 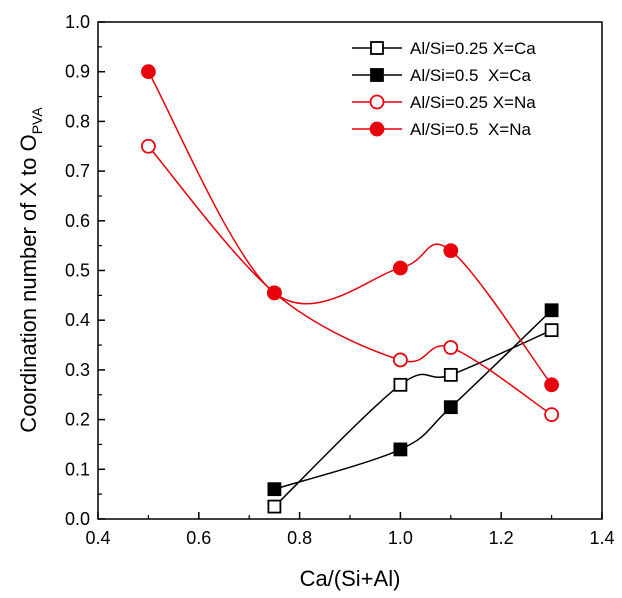 What do you see at coordinates (471, 129) in the screenshot?
I see `legend-label: Al/Si=0.5 X=Na` at bounding box center [471, 129].